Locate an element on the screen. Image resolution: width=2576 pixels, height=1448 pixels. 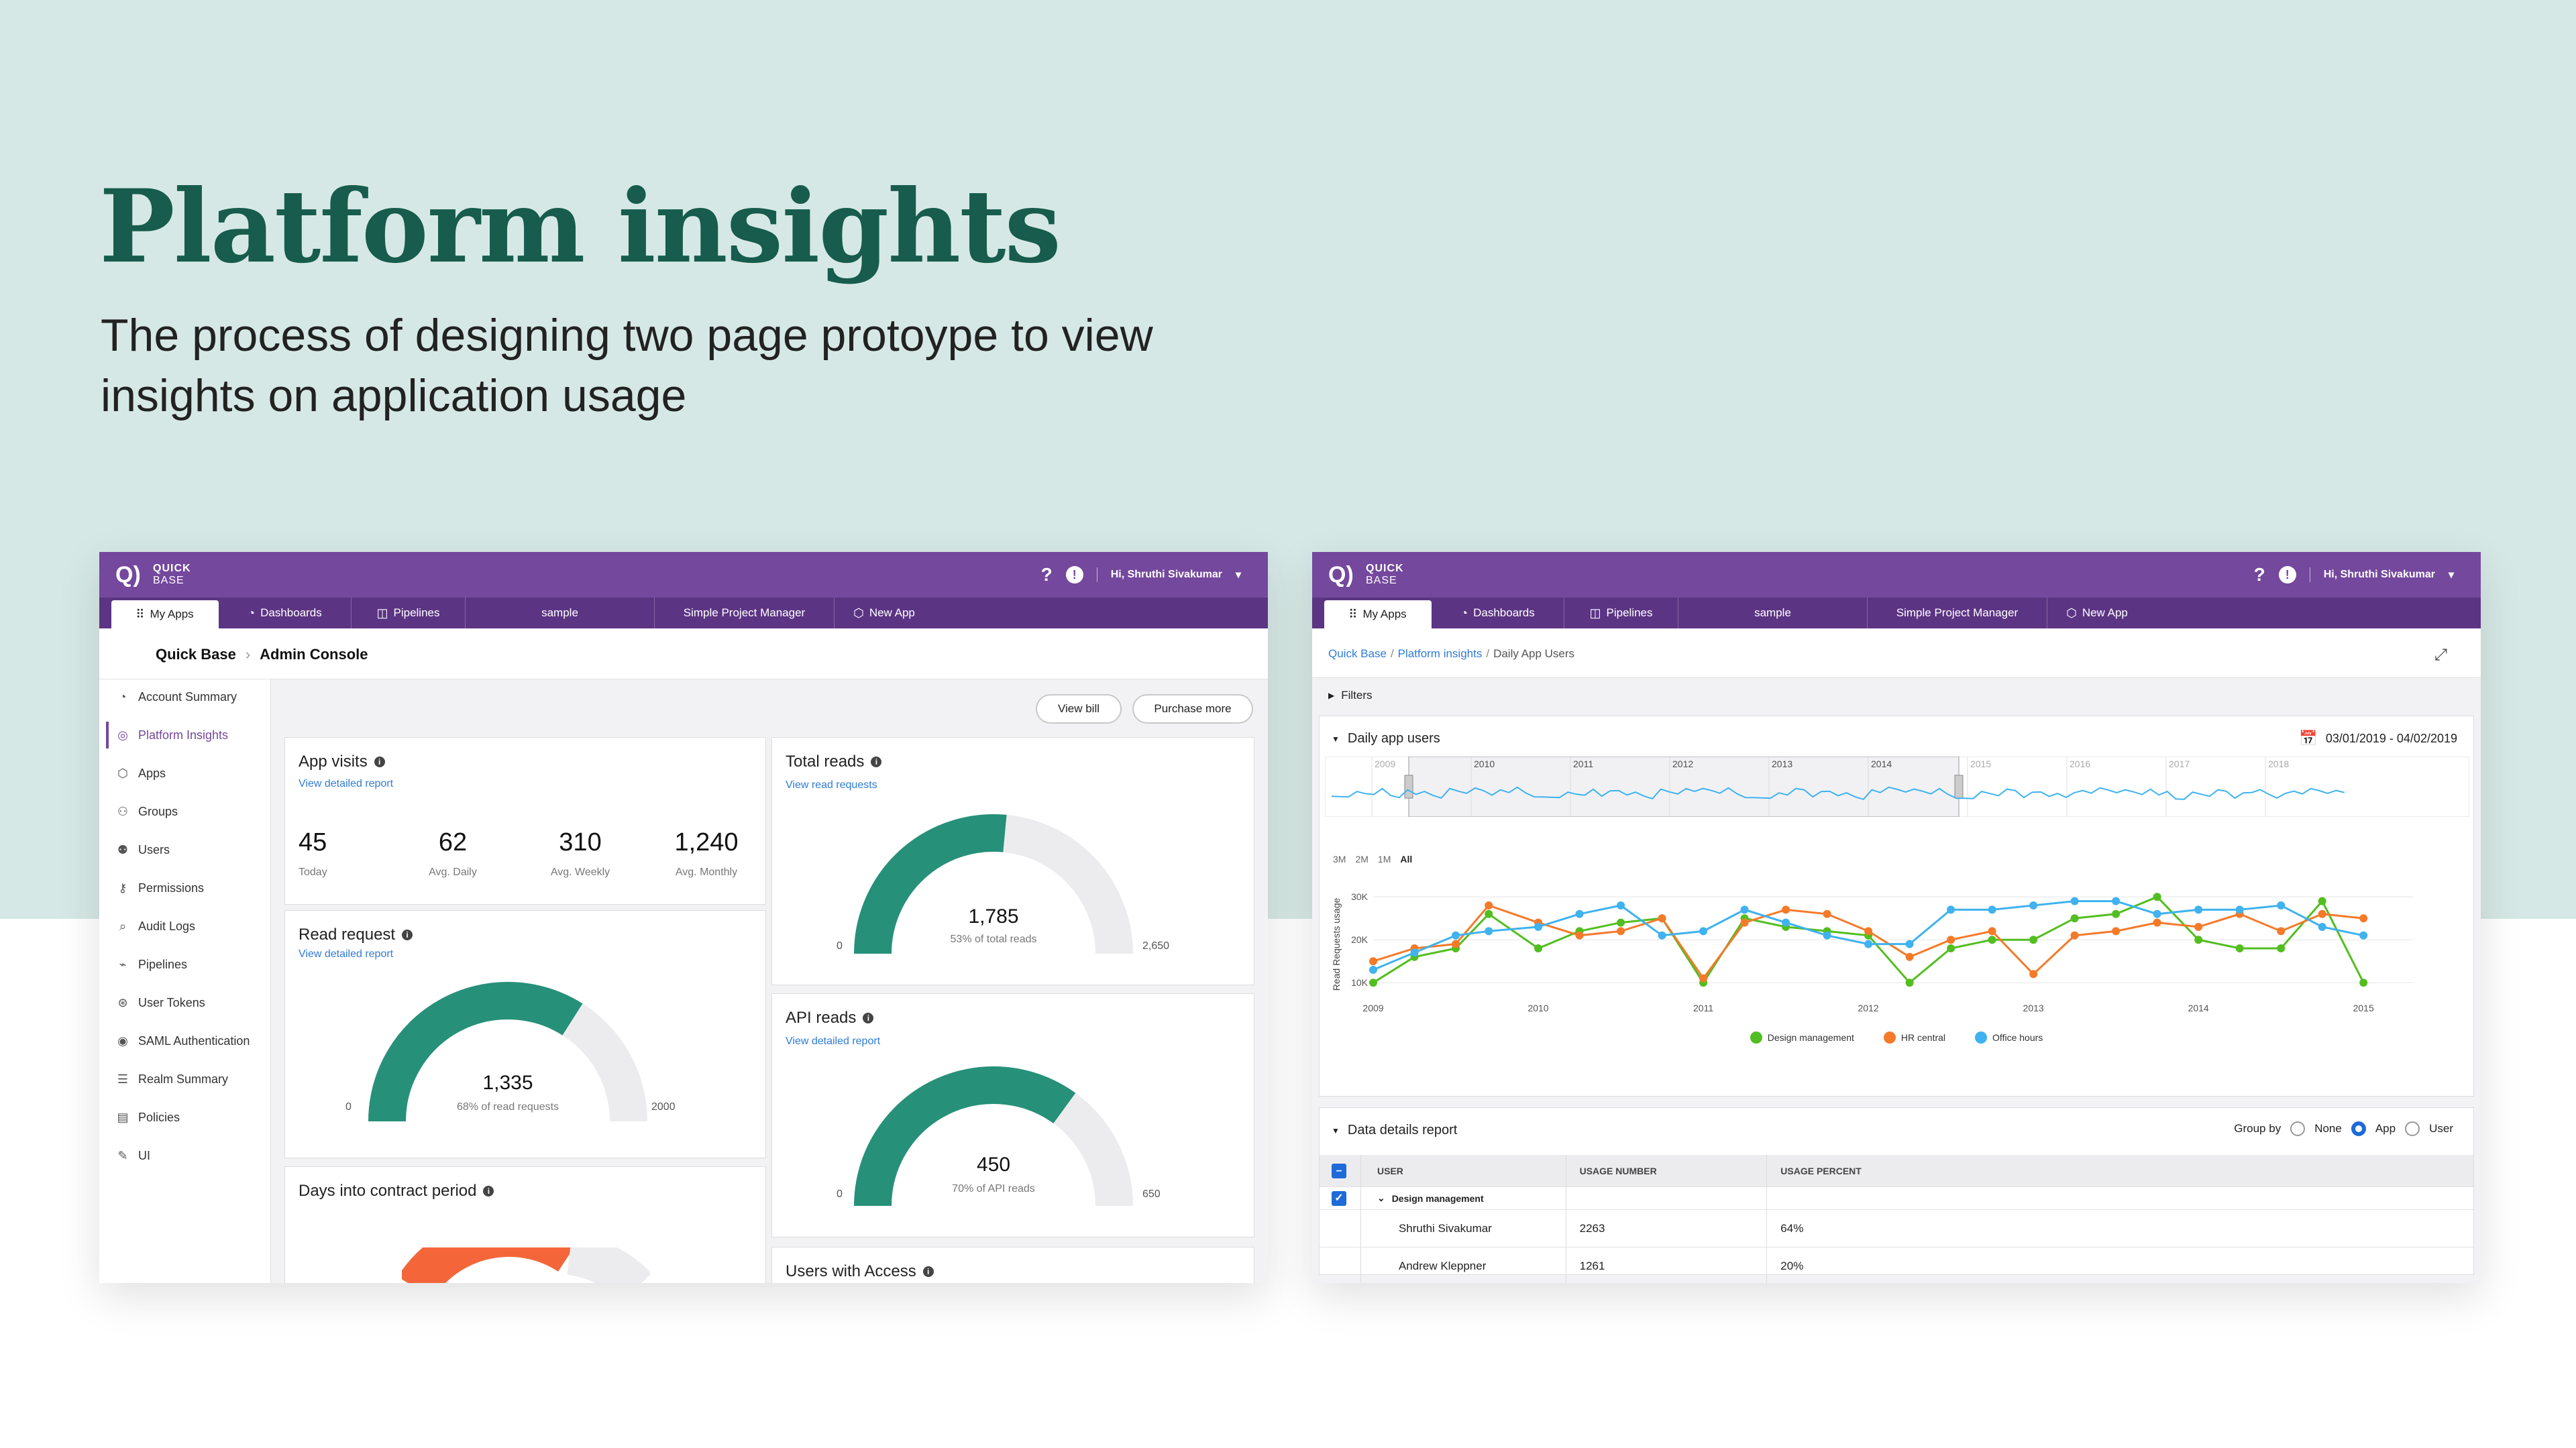
column-usage-number: Usage number is located at coordinates (1667, 1170).